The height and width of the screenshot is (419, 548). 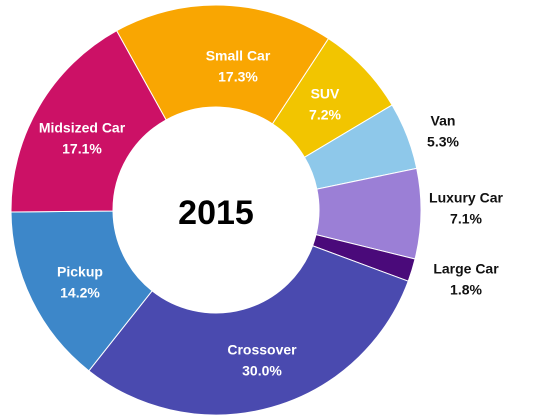 What do you see at coordinates (80, 272) in the screenshot?
I see `slice-label: Pickup` at bounding box center [80, 272].